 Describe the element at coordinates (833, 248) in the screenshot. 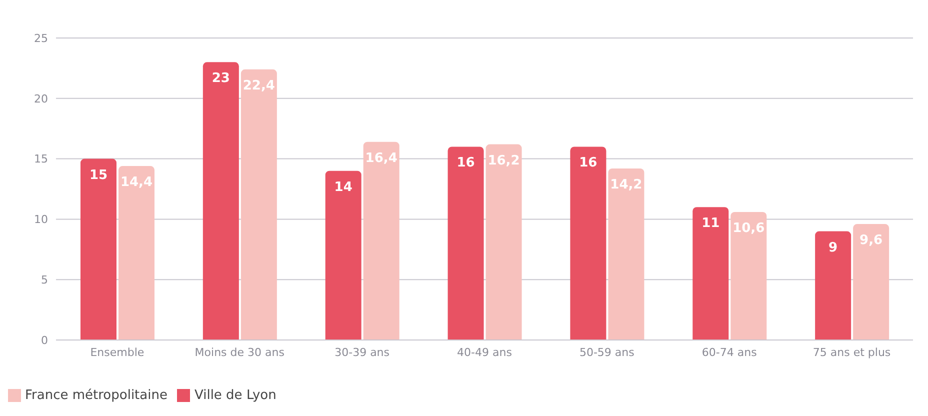

I see `data-label: 9` at that location.